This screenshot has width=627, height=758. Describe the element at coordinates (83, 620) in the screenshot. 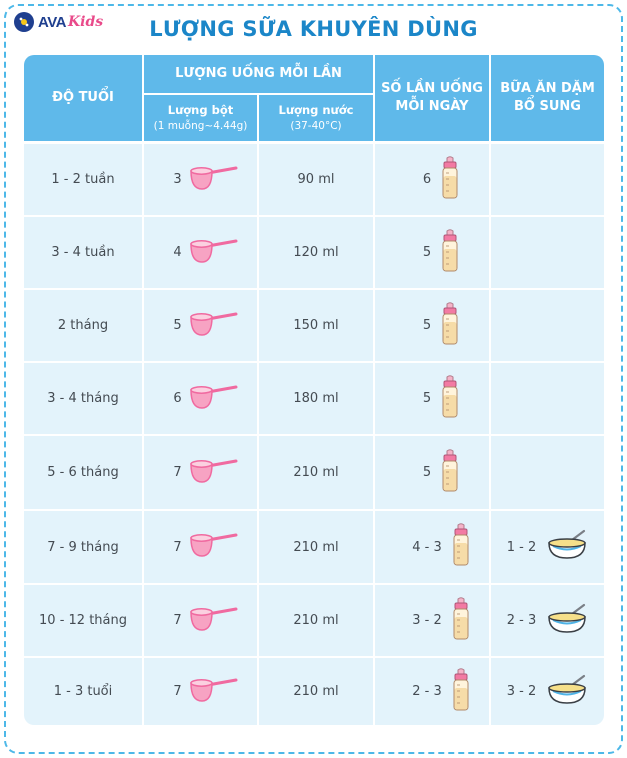

I see `cell-age: 10 - 12 tháng` at that location.